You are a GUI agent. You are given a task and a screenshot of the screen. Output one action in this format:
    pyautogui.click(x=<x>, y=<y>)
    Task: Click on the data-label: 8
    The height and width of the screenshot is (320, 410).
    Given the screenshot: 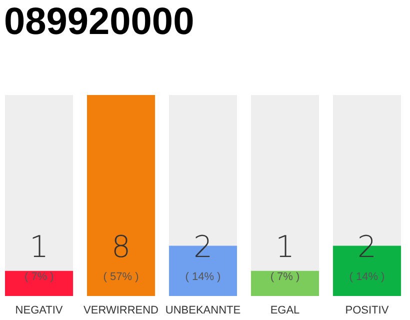 What is the action you would take?
    pyautogui.click(x=121, y=247)
    